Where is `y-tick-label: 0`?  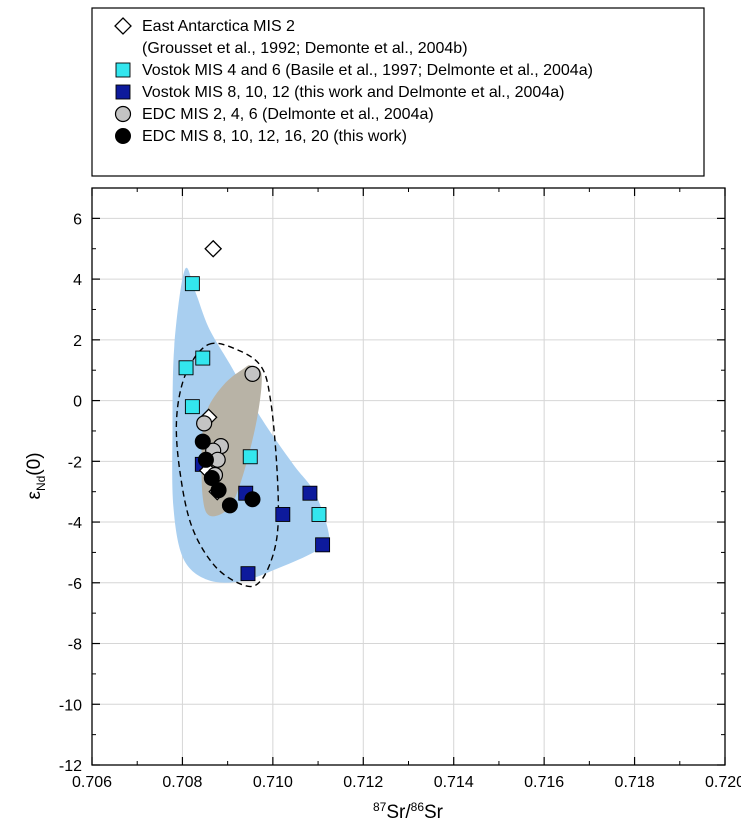 y-tick-label: 0 is located at coordinates (77, 402).